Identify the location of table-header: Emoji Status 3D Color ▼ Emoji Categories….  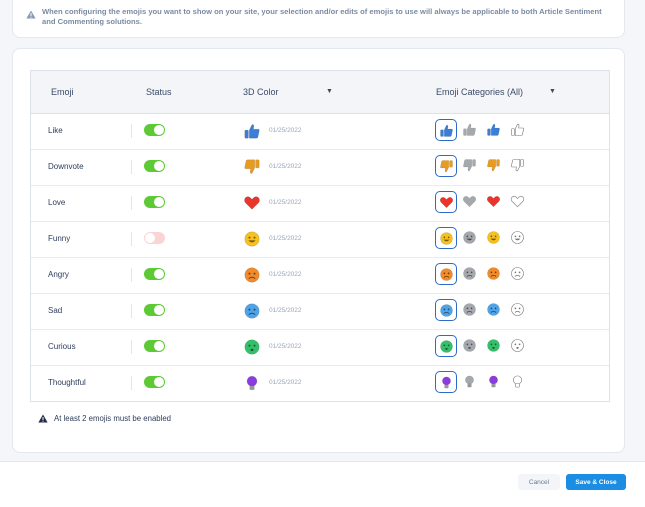
(320, 92).